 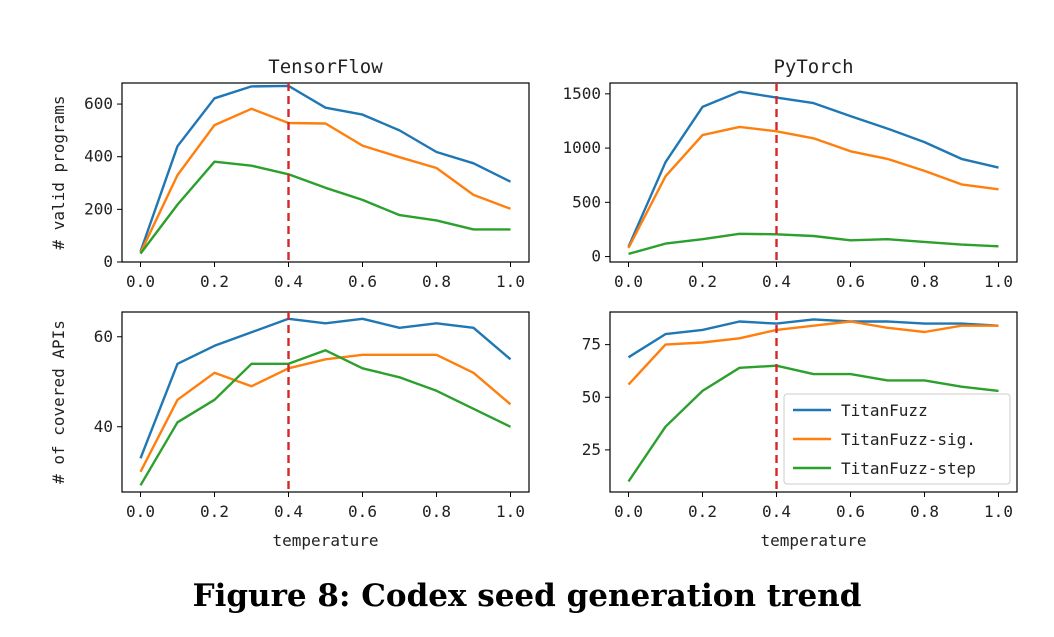 What do you see at coordinates (326, 540) in the screenshot?
I see `panel-3-x-label: temperature` at bounding box center [326, 540].